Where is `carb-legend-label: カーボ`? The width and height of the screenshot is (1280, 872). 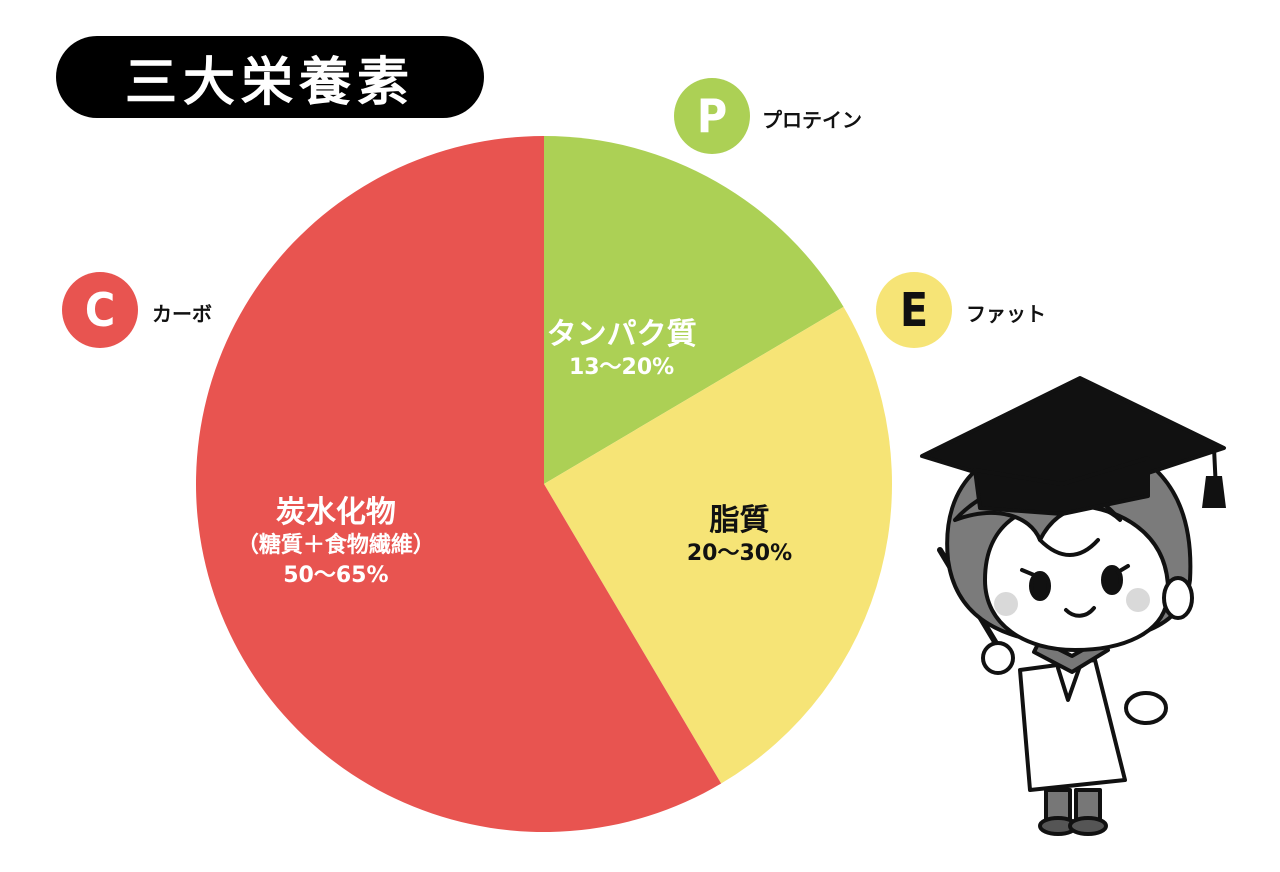
carb-legend-label: カーボ is located at coordinates (182, 314).